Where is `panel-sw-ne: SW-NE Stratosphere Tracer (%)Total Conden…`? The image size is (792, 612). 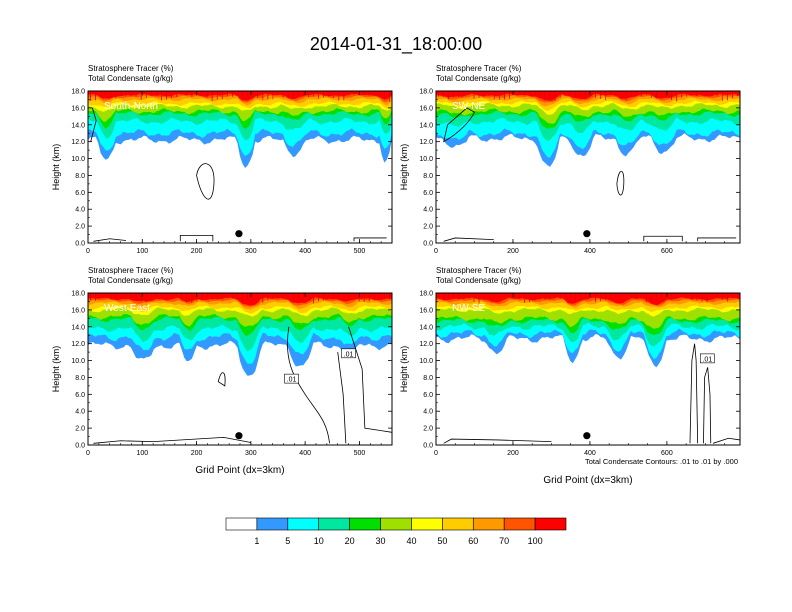
panel-sw-ne: SW-NE Stratosphere Tracer (%)Total Conden… is located at coordinates (570, 159).